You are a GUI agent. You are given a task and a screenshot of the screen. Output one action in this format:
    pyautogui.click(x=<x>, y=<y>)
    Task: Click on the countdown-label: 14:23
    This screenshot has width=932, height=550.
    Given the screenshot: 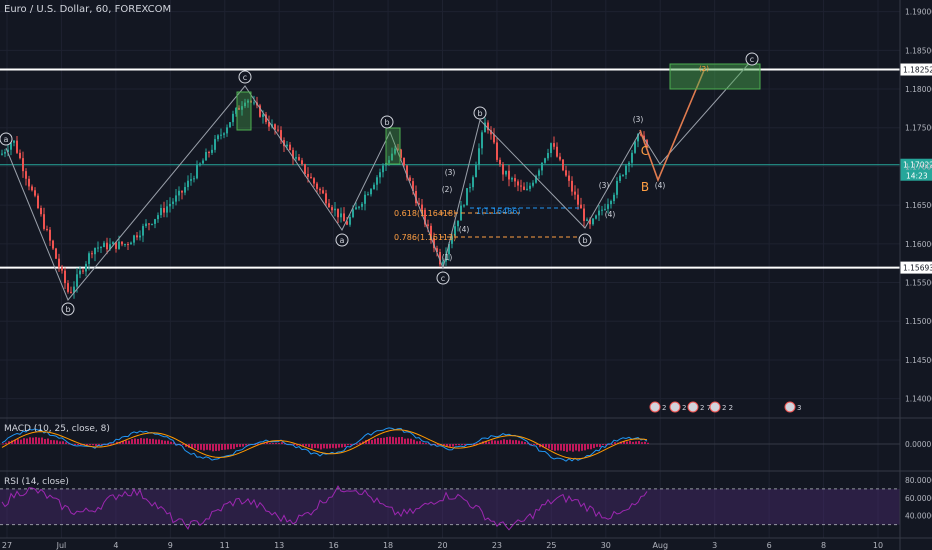 What is the action you would take?
    pyautogui.click(x=917, y=176)
    